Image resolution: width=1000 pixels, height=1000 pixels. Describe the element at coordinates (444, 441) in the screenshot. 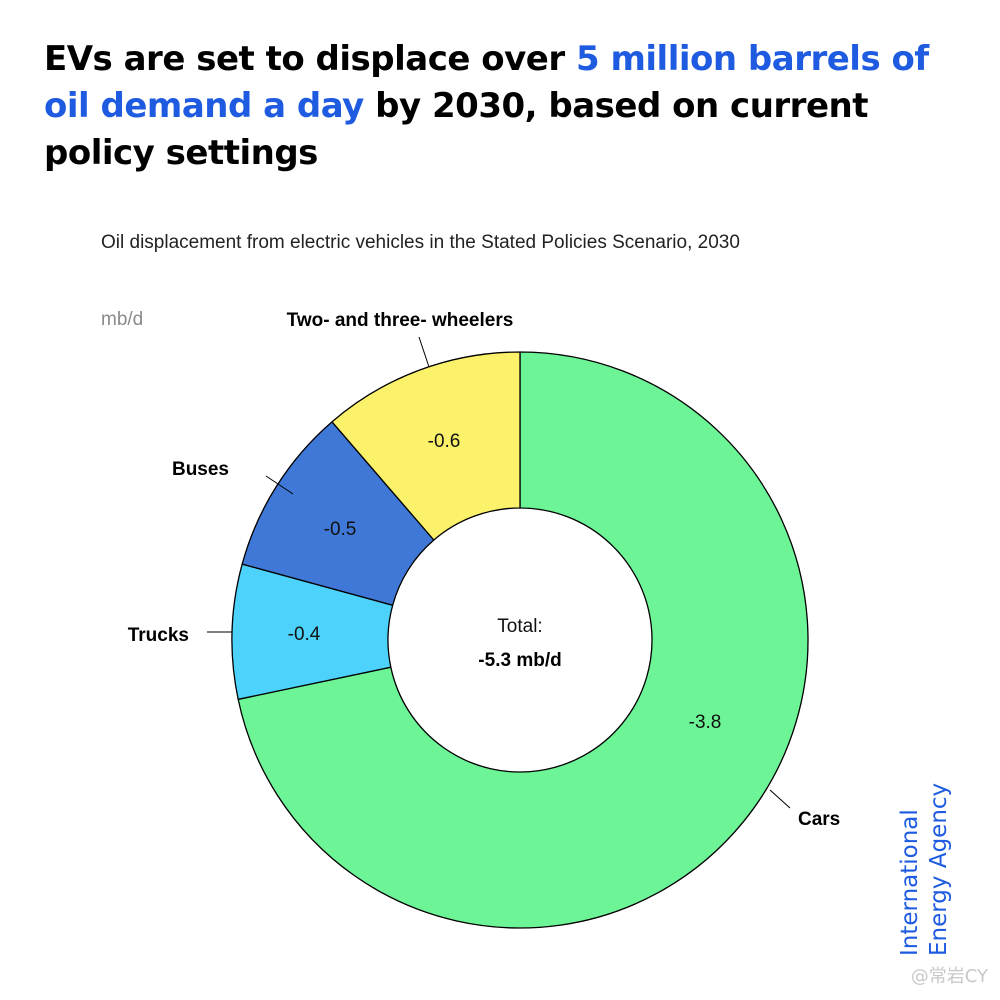

I see `value-label: -0.6` at that location.